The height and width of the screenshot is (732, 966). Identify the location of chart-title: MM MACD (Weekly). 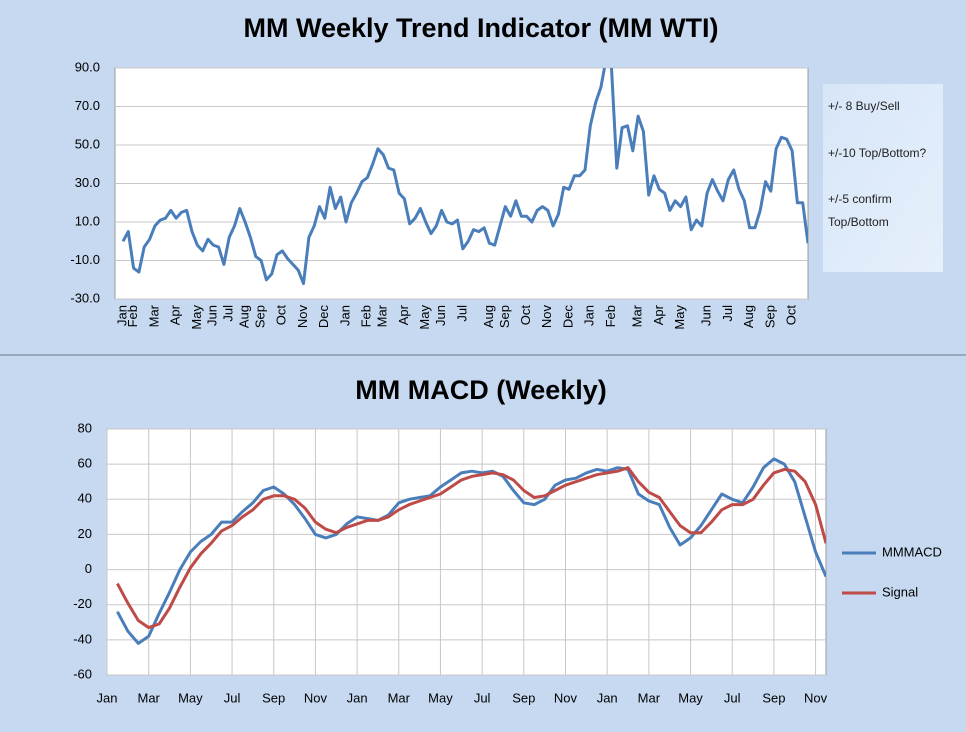
(481, 390).